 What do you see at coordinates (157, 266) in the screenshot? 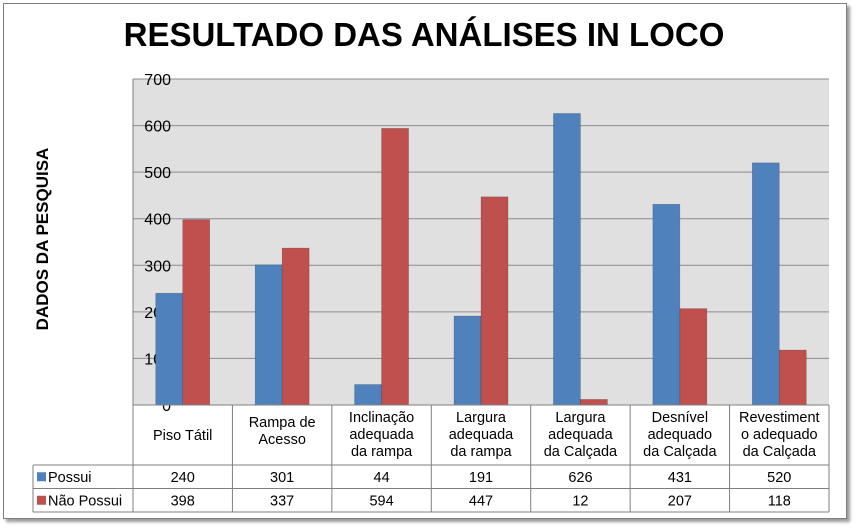
I see `y-tick-label: 300` at bounding box center [157, 266].